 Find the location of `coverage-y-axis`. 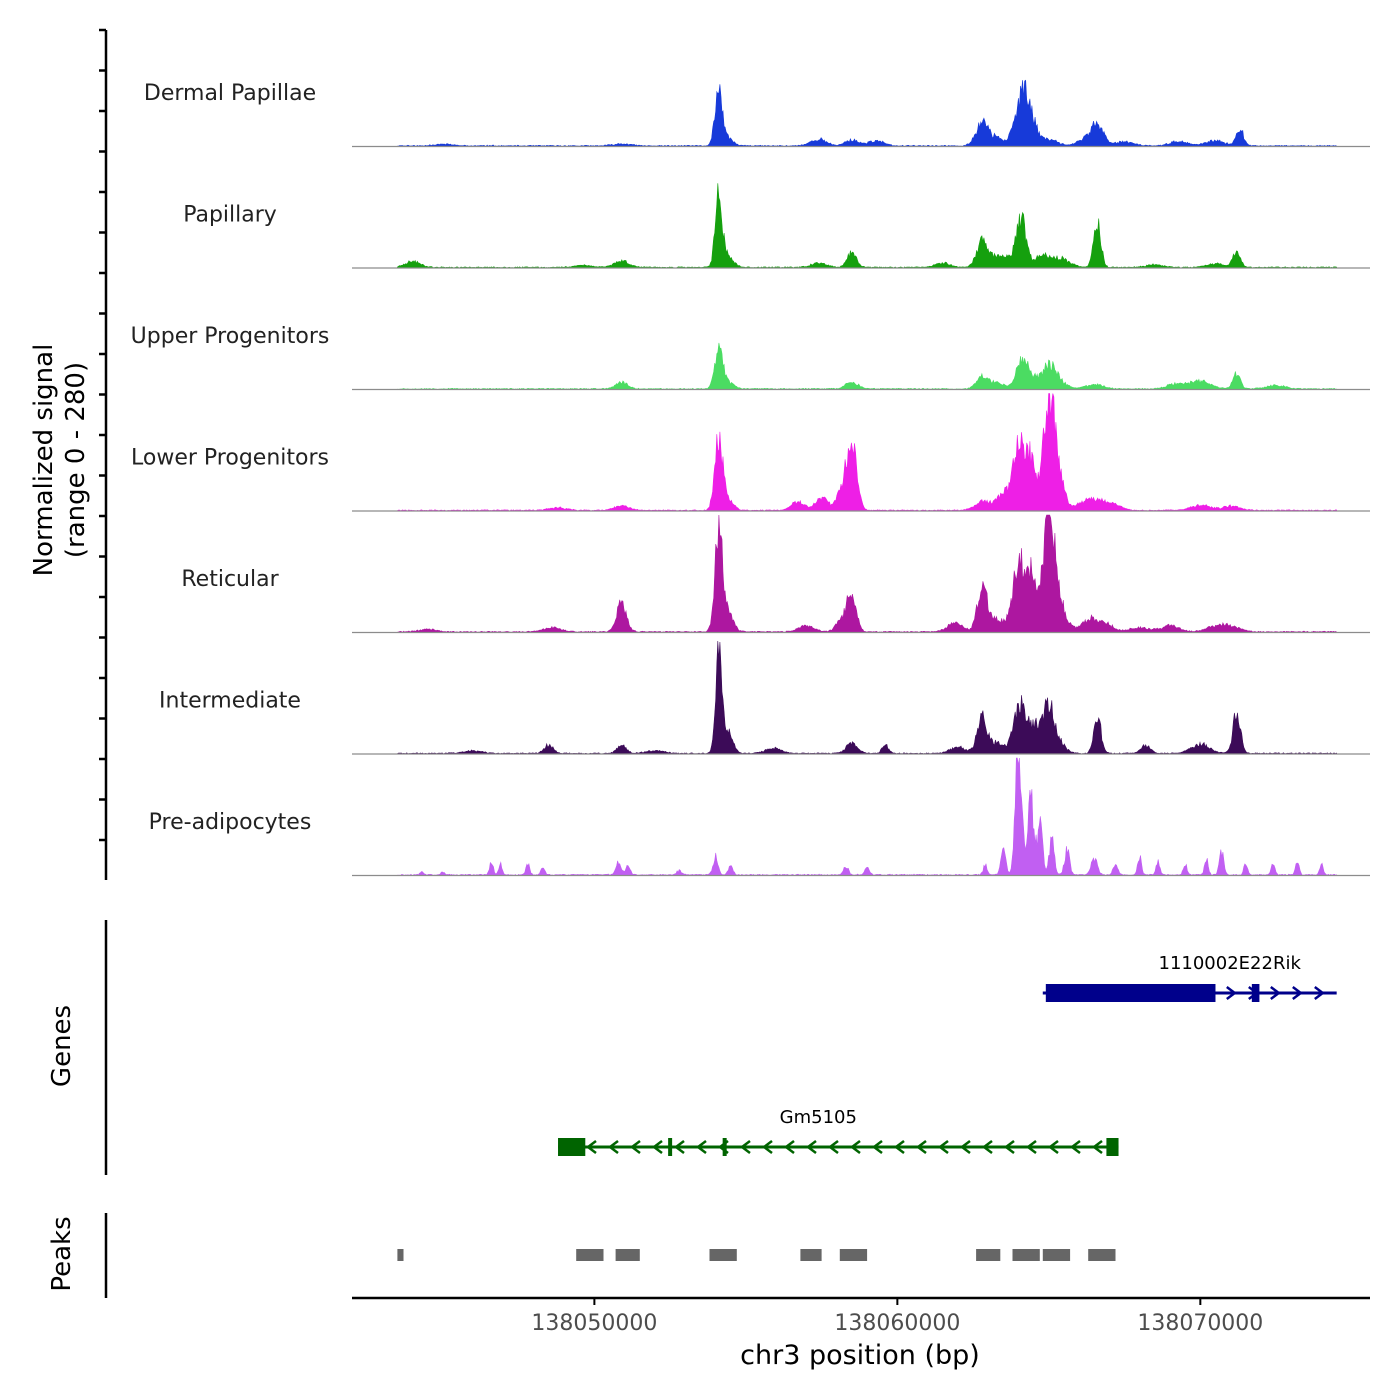

coverage-y-axis is located at coordinates (103, 454).